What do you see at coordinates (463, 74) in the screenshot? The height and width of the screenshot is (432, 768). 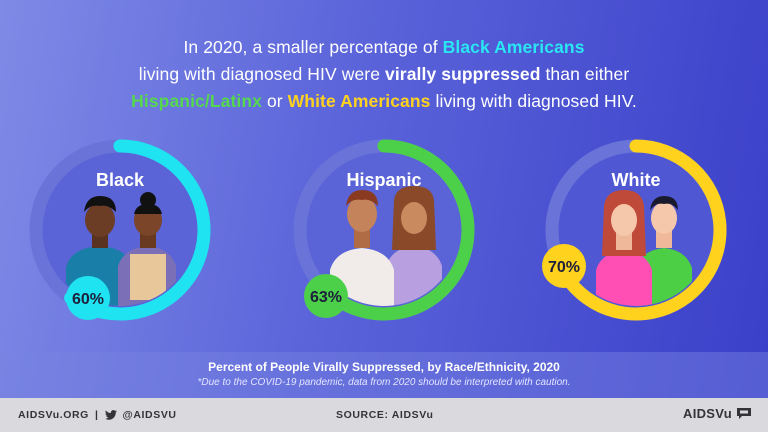 I see `highlight-virally-suppressed: virally suppressed` at bounding box center [463, 74].